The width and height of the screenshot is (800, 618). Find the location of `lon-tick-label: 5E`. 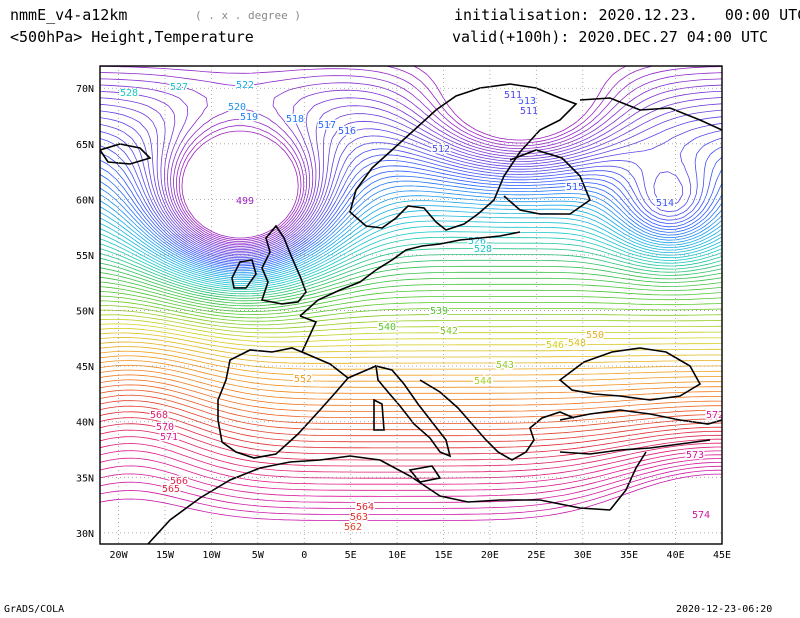

lon-tick-label: 5E is located at coordinates (351, 555).